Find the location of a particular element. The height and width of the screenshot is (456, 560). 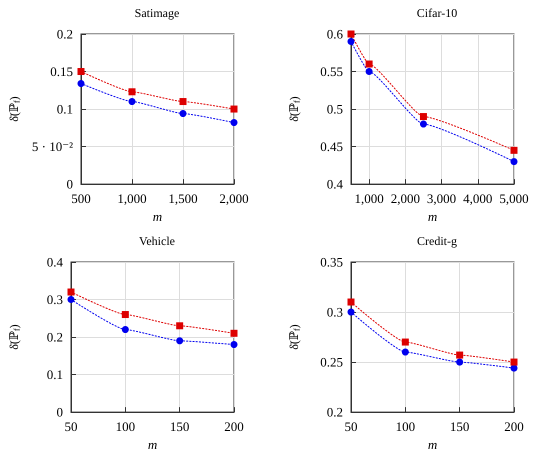

x-tick-label: 5,000 is located at coordinates (514, 198).